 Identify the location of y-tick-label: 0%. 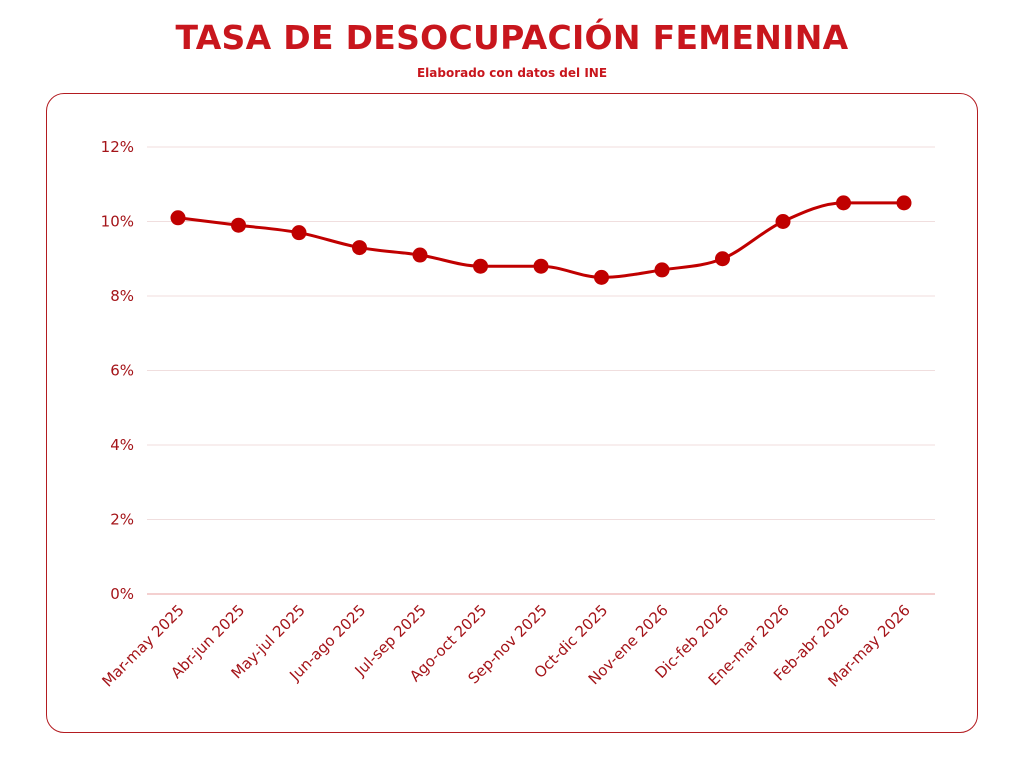
(122, 594).